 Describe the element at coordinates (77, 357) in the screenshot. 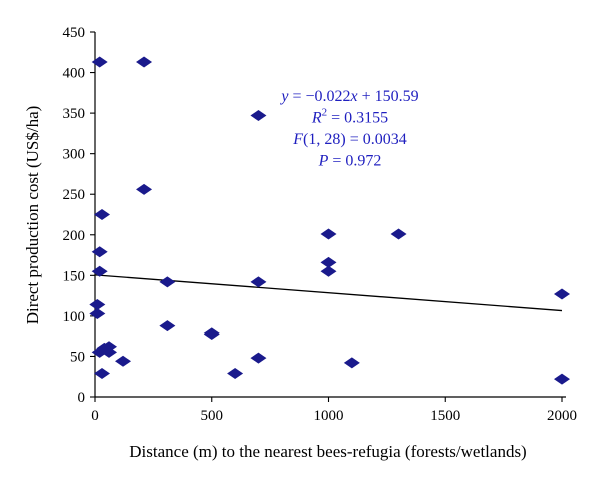

I see `y-tick-label: 50` at that location.